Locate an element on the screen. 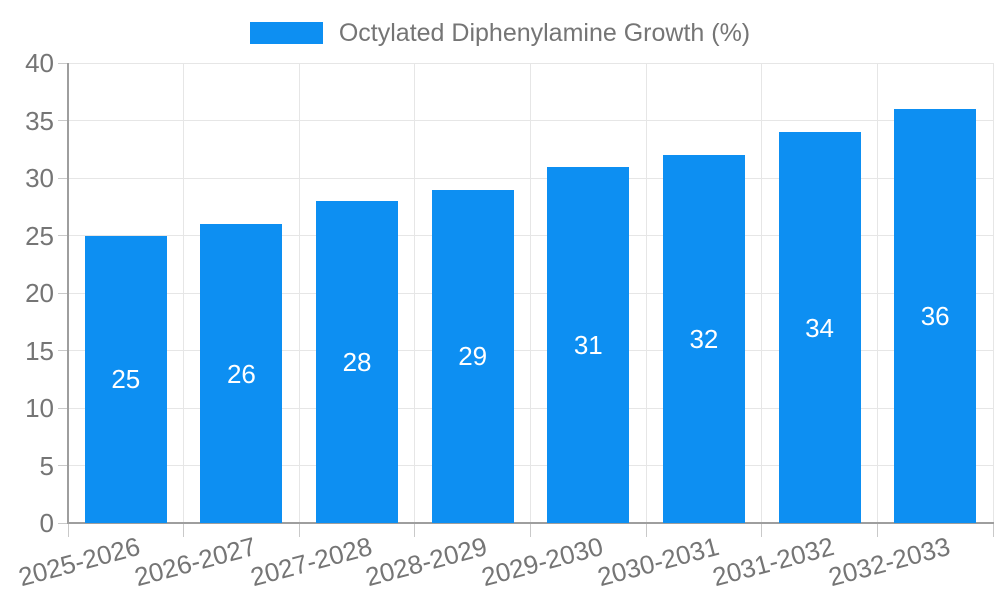 Image resolution: width=1000 pixels, height=600 pixels. x-axis-line is located at coordinates (530, 523).